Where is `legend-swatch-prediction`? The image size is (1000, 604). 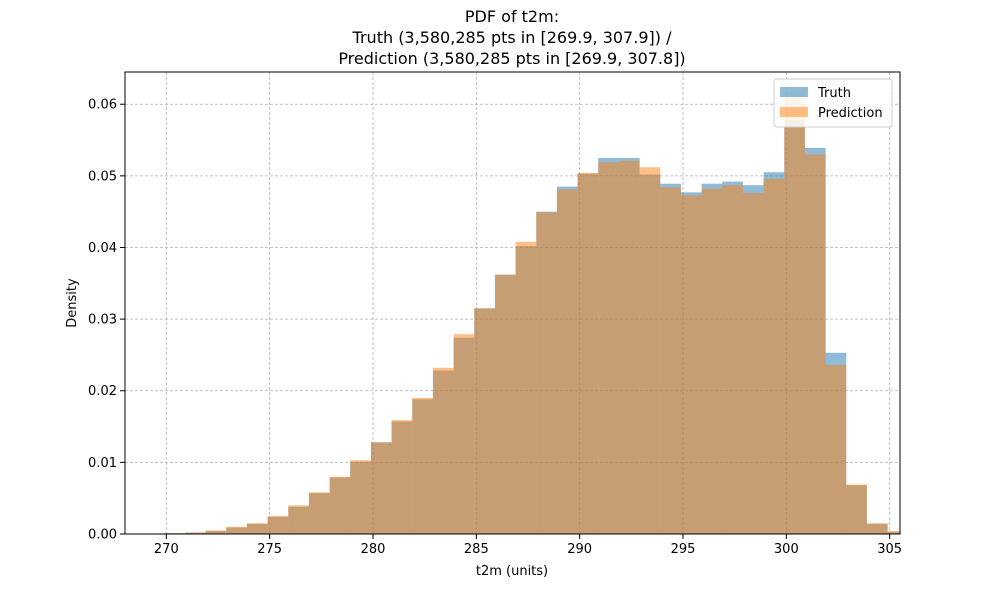
legend-swatch-prediction is located at coordinates (794, 112).